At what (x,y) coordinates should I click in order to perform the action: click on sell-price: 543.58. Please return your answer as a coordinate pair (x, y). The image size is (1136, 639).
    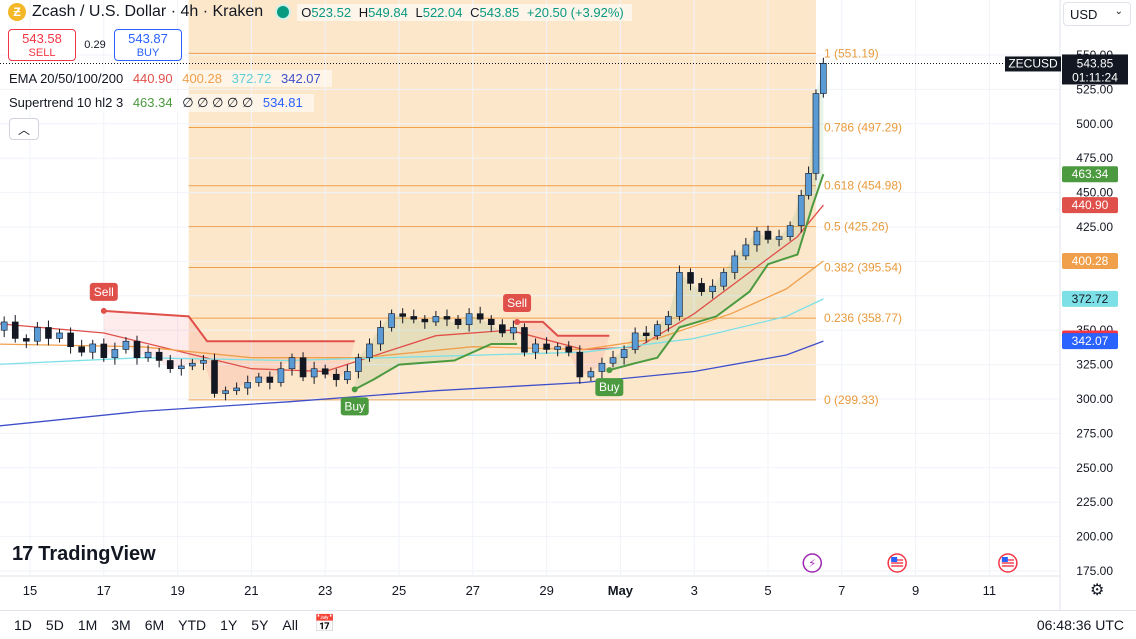
    Looking at the image, I should click on (42, 38).